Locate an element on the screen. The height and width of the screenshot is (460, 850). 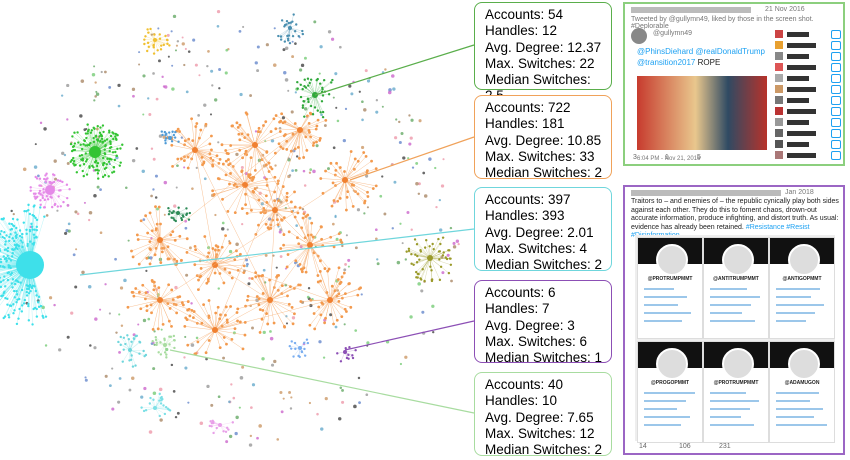
stat-line: Avg. Degree: 2.01 is located at coordinates (539, 232).